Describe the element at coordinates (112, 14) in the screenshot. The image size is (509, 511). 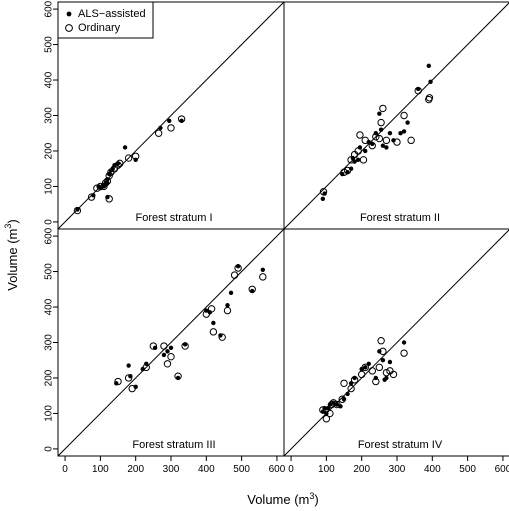
I see `legend-label: ALS−assisted` at that location.